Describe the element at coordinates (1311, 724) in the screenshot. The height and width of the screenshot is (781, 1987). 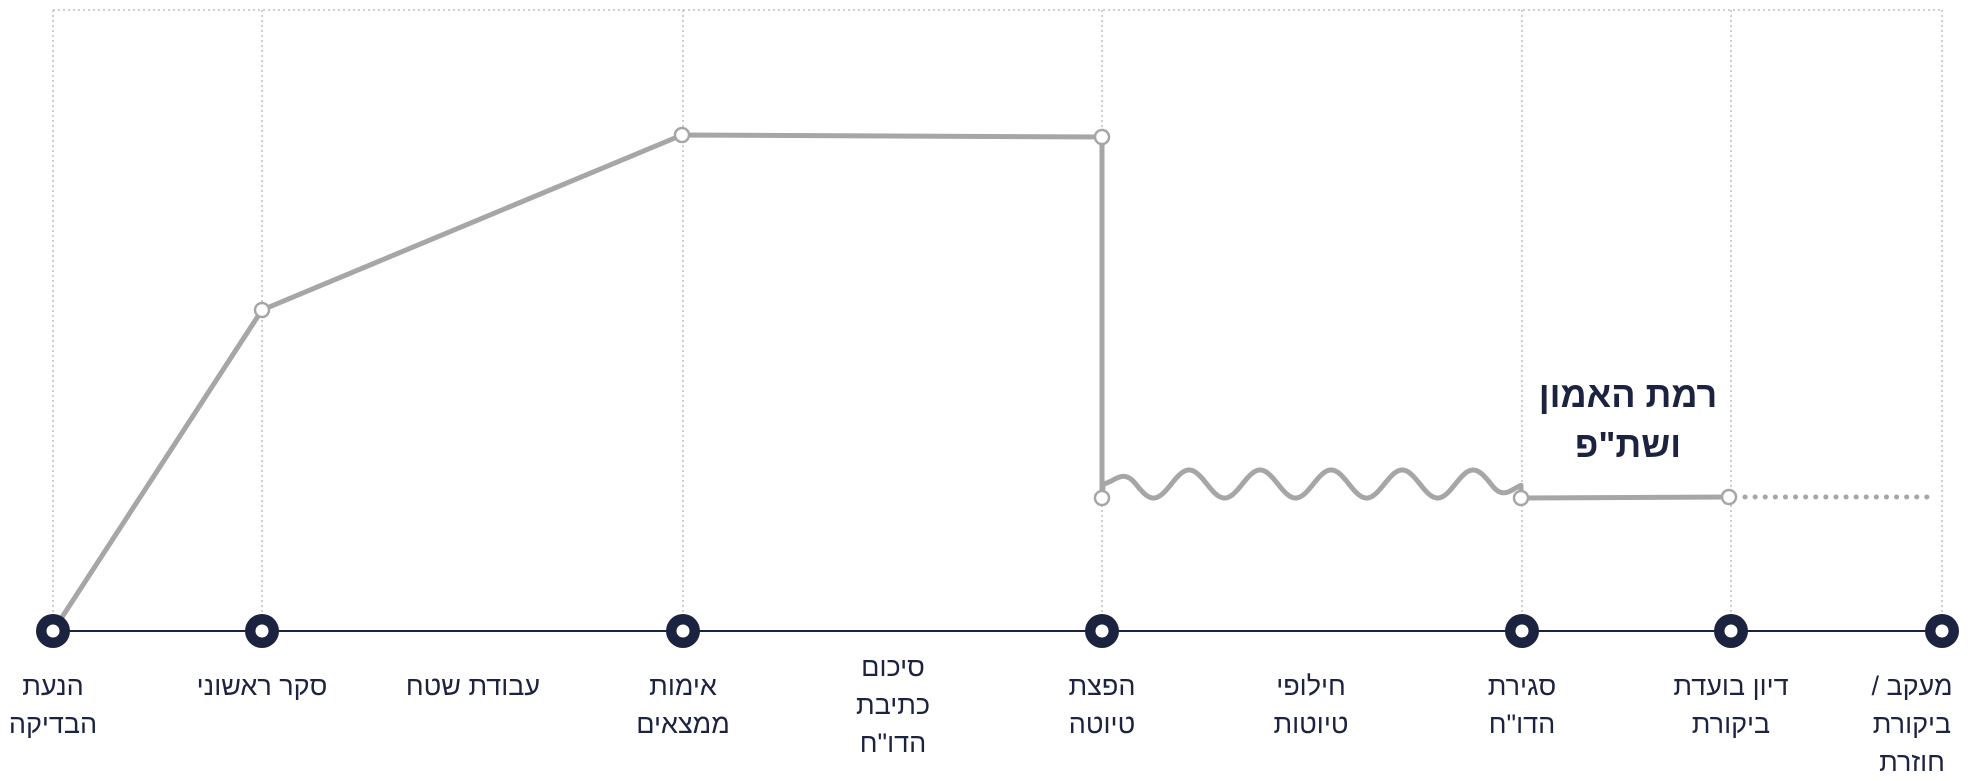
I see `phase-label-3-line: טיוטות` at that location.